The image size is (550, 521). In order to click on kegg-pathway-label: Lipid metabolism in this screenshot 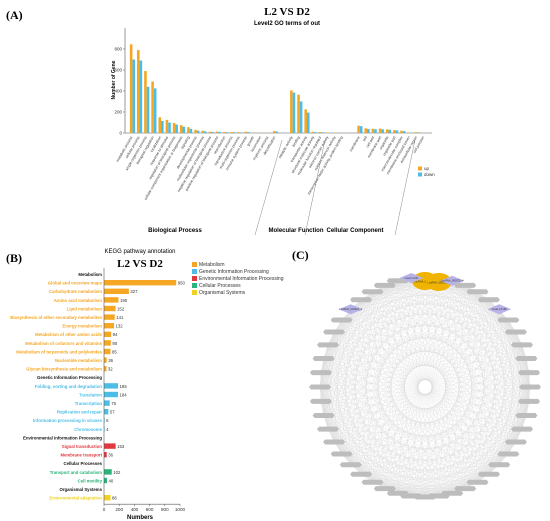, I will do `click(85, 308)`.